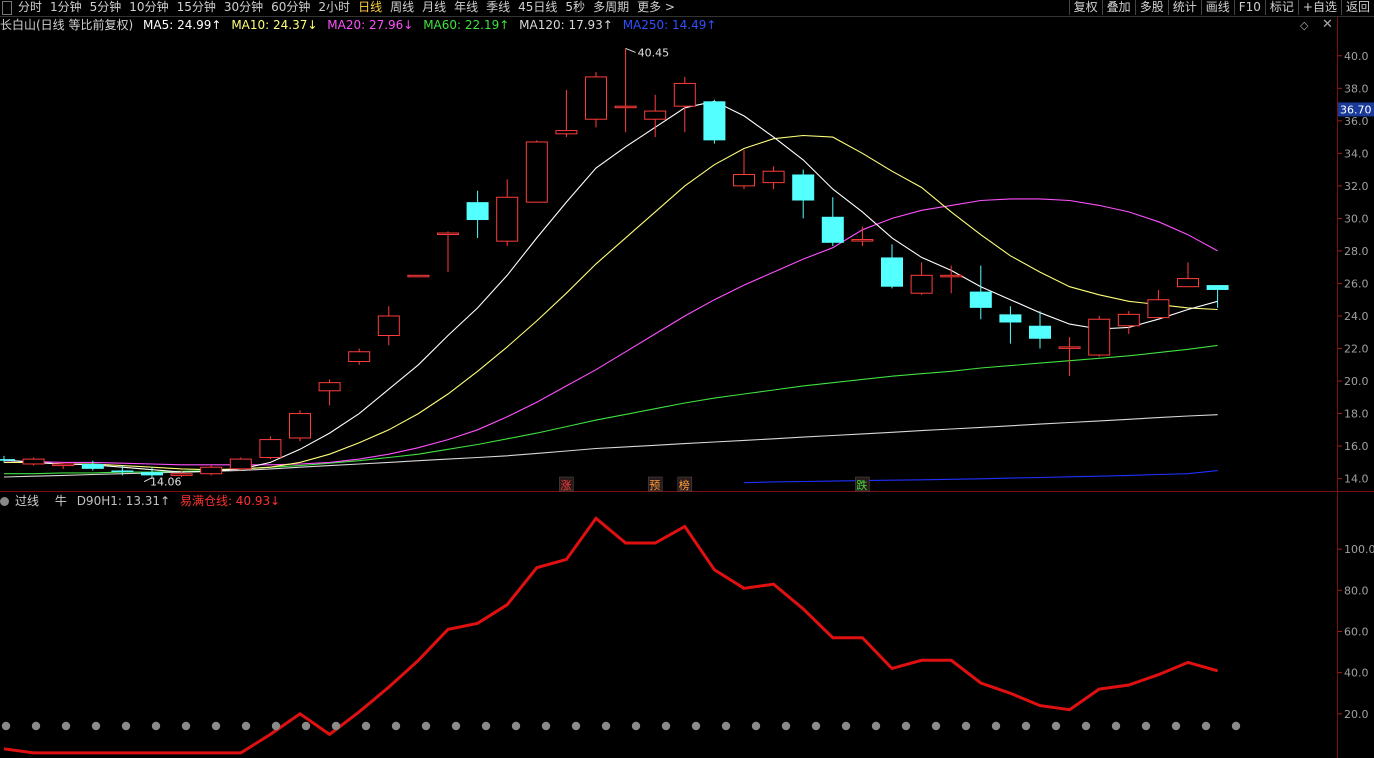  I want to click on period-tab-10: 月线, so click(434, 7).